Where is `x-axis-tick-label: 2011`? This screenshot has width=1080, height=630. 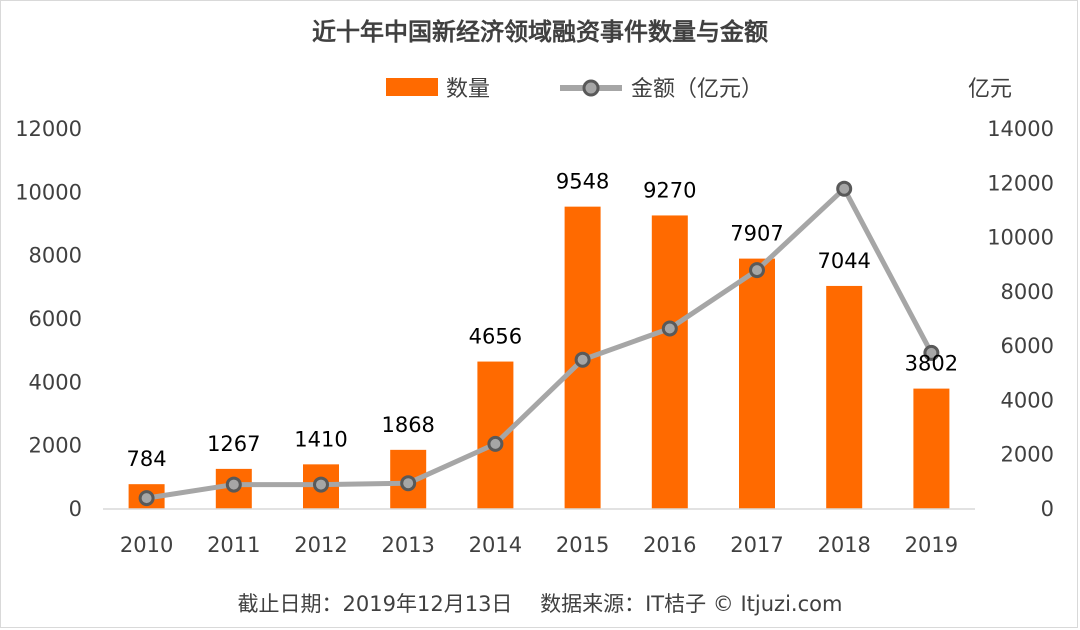
x-axis-tick-label: 2011 is located at coordinates (233, 545).